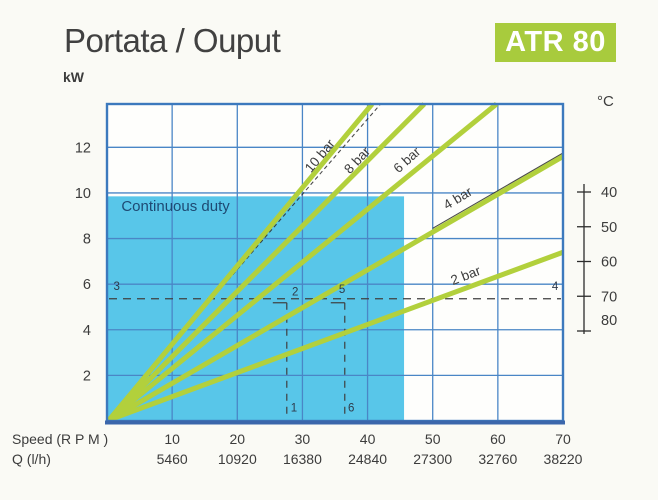 The height and width of the screenshot is (500, 658). I want to click on marker-label-6: 6, so click(351, 408).